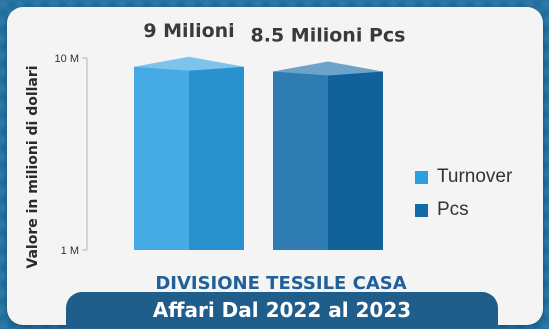 The width and height of the screenshot is (549, 329). I want to click on bar-data-label: 8.5 Milioni Pcs, so click(328, 36).